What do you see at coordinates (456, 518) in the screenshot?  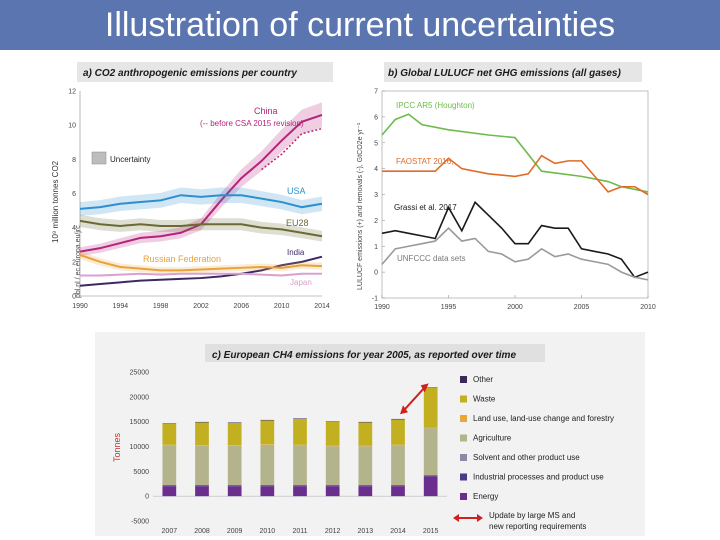 I see `legend-arrow-head-left` at bounding box center [456, 518].